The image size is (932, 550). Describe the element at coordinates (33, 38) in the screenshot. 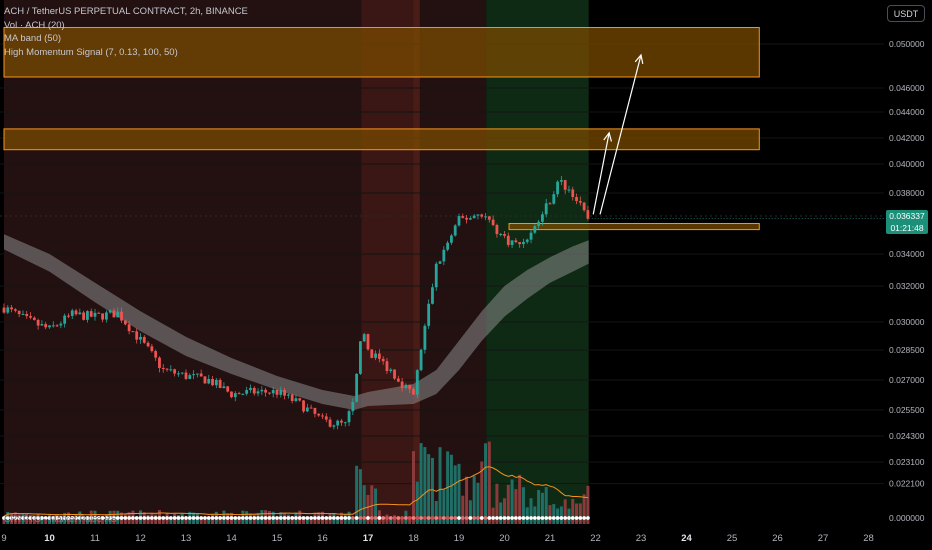

I see `legend-ma-band: MA band (50)` at that location.